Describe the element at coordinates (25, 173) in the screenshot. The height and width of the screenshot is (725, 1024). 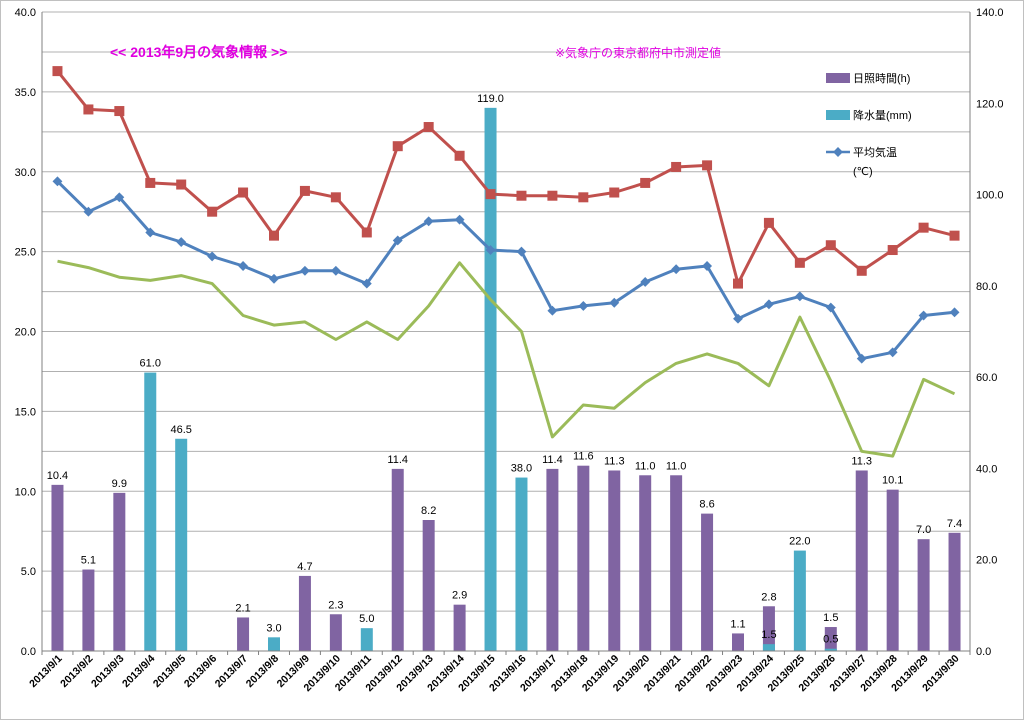
I see `left-axis-tick-label: 30.0` at that location.